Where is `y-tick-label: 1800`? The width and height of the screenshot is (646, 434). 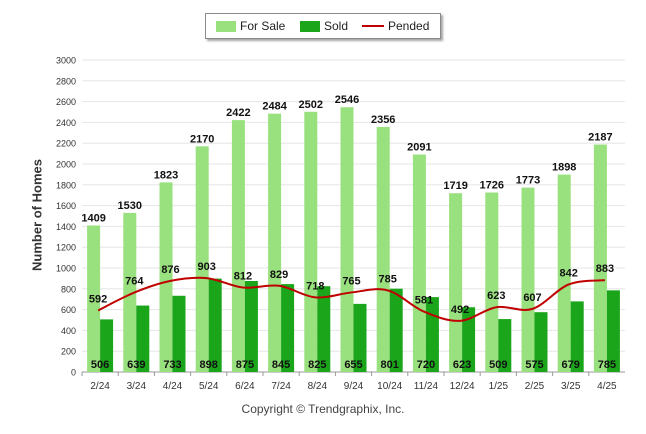
y-tick-label: 1800 is located at coordinates (66, 185).